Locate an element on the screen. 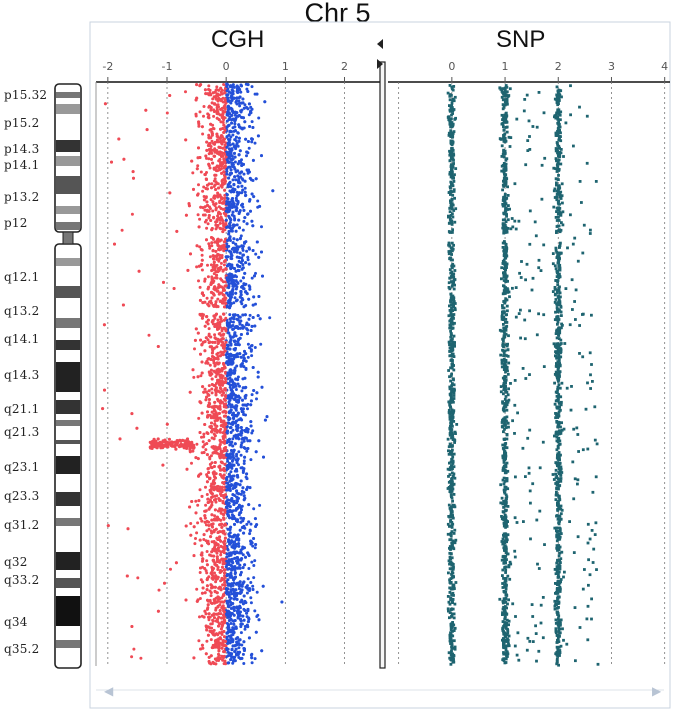 This screenshot has width=675, height=709. cgh-panel-title: CGH is located at coordinates (238, 39).